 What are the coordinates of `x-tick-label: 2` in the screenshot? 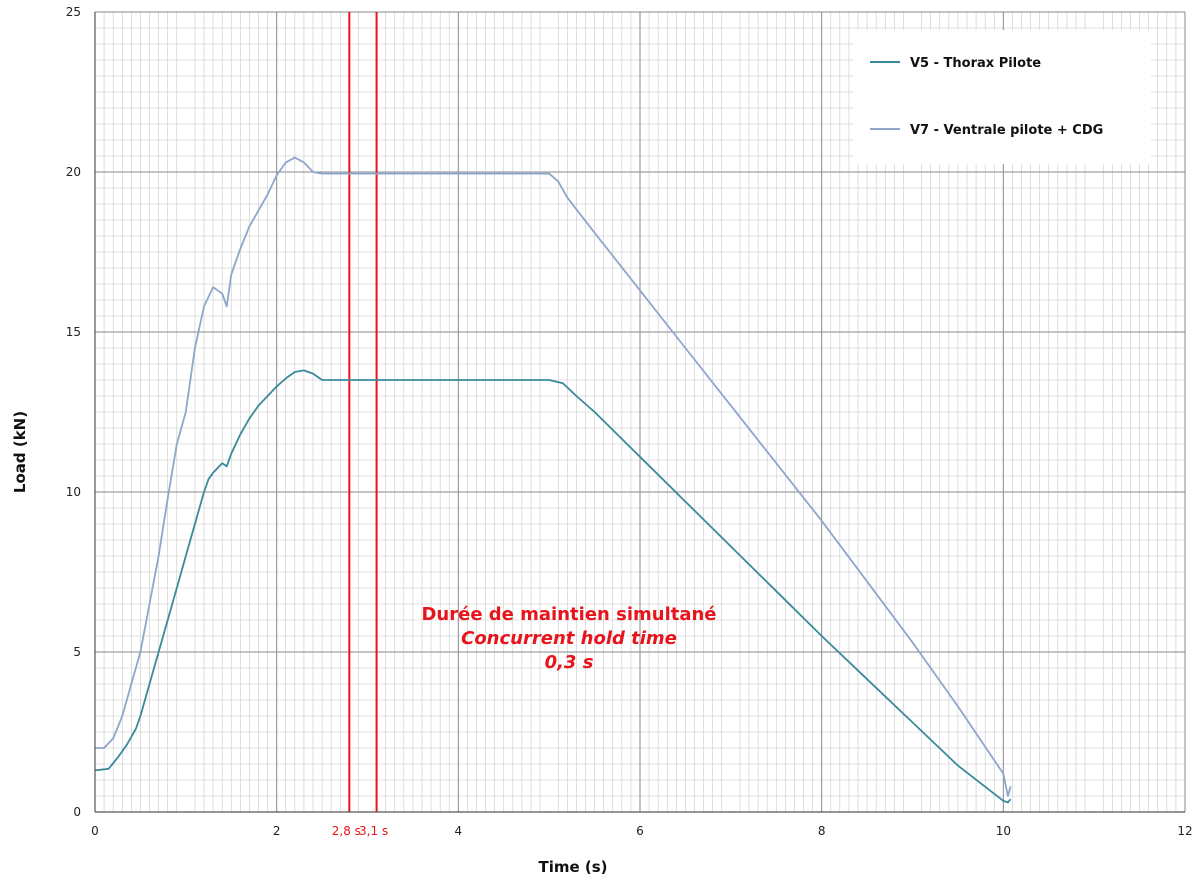 It's located at (277, 831).